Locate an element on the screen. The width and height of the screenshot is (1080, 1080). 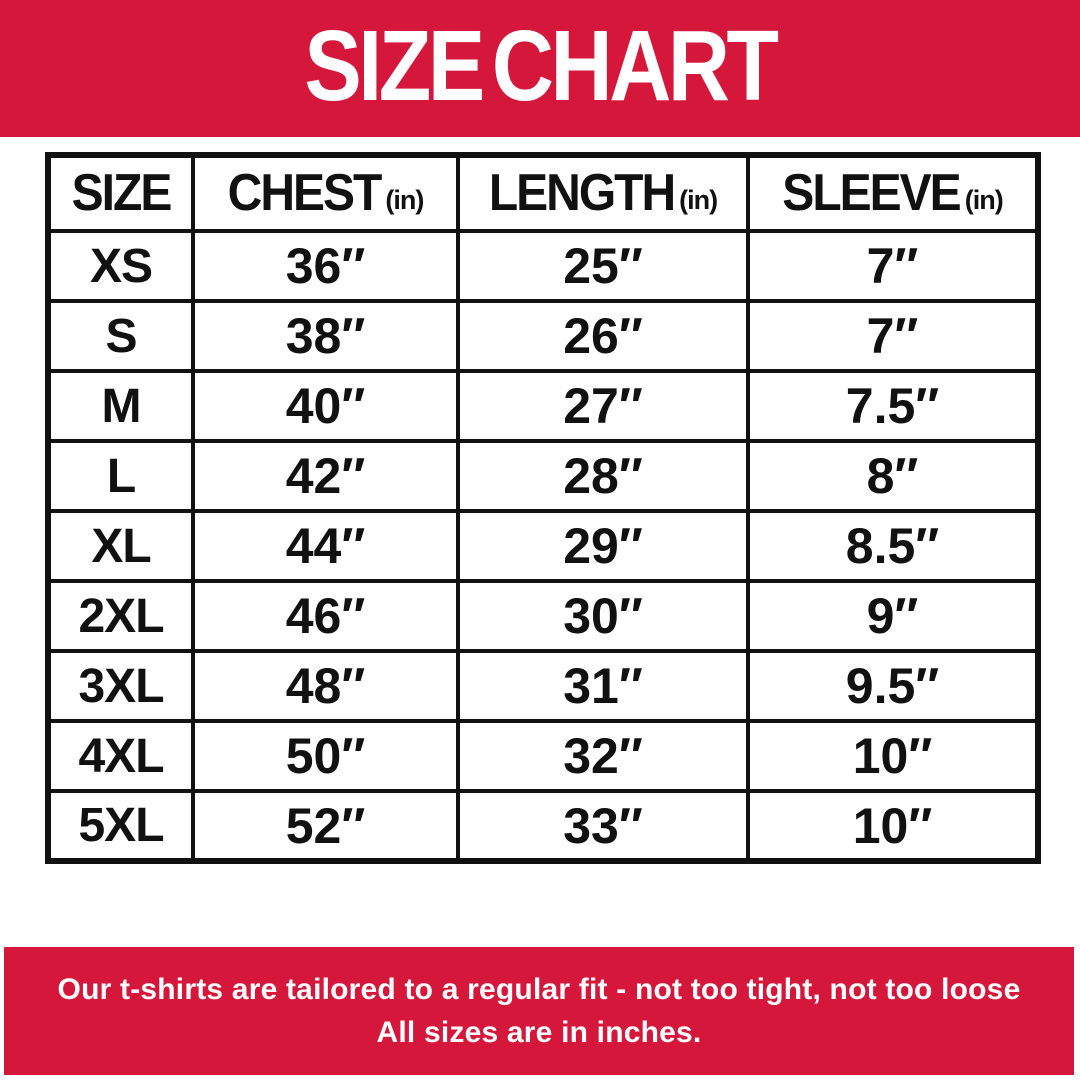
size-cell: 2XL is located at coordinates (120, 616).